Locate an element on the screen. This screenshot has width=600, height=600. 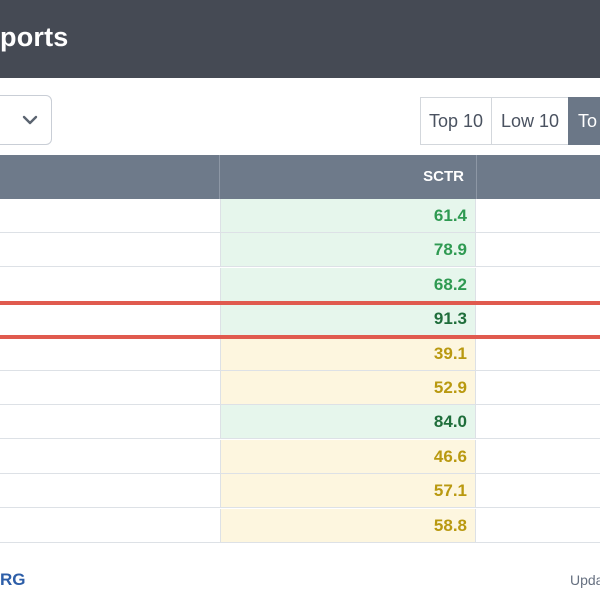
top-low-toggle: Top 10 Low 10 To is located at coordinates (510, 121).